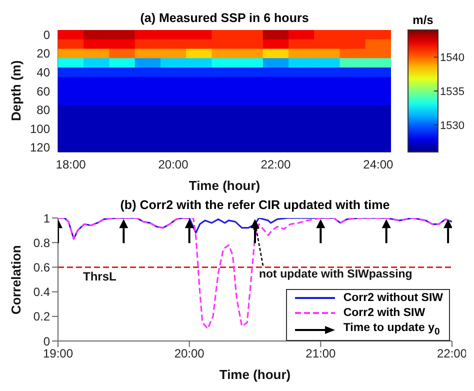  Describe the element at coordinates (41, 243) in the screenshot. I see `y-tick-label: 0.8` at that location.